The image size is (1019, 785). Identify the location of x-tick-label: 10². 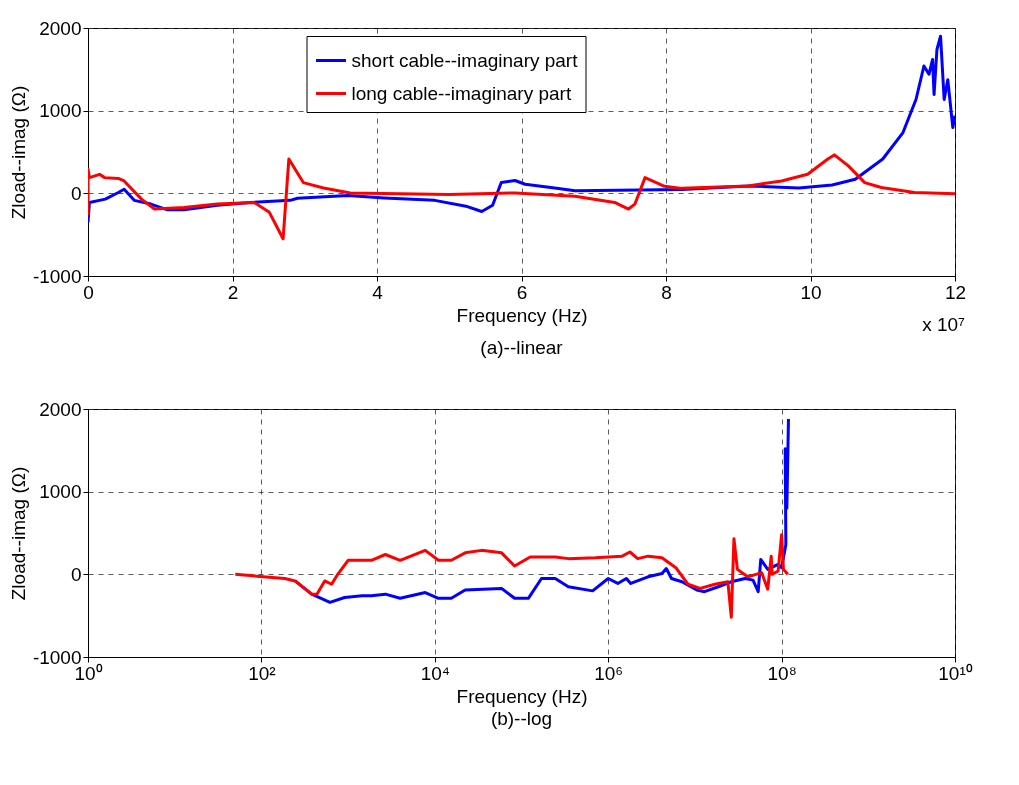
(262, 673).